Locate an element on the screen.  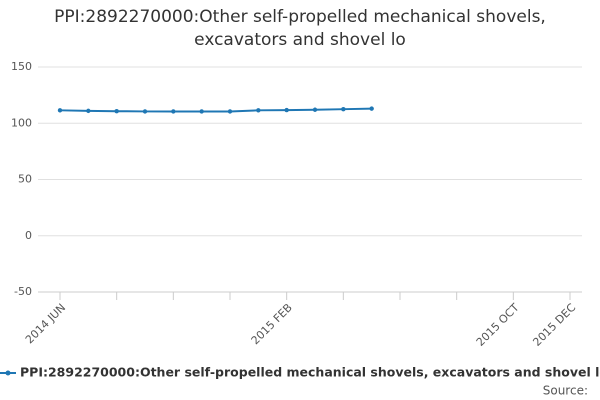
y-tick-label: 0 is located at coordinates (28, 235).